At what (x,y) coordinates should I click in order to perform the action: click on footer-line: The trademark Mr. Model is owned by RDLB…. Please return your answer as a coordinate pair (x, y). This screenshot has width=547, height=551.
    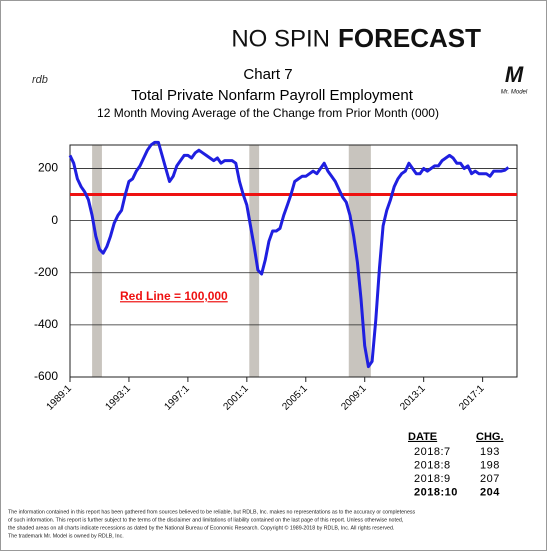
    Looking at the image, I should click on (66, 536).